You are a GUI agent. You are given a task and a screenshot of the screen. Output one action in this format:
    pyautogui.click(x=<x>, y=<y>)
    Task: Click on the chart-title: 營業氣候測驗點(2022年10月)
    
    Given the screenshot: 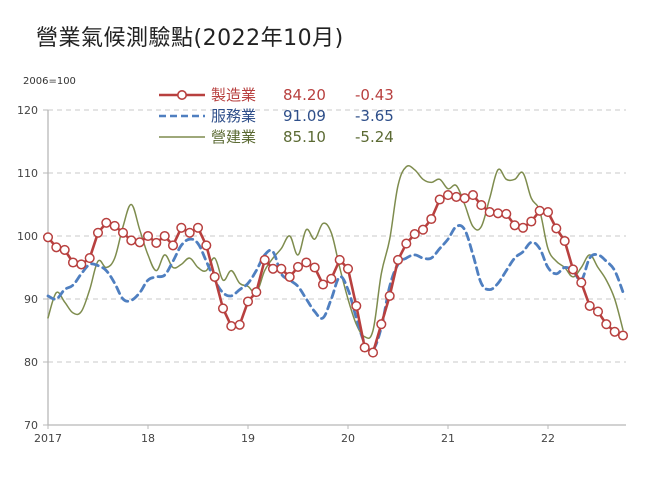 What is the action you would take?
    pyautogui.click(x=190, y=38)
    